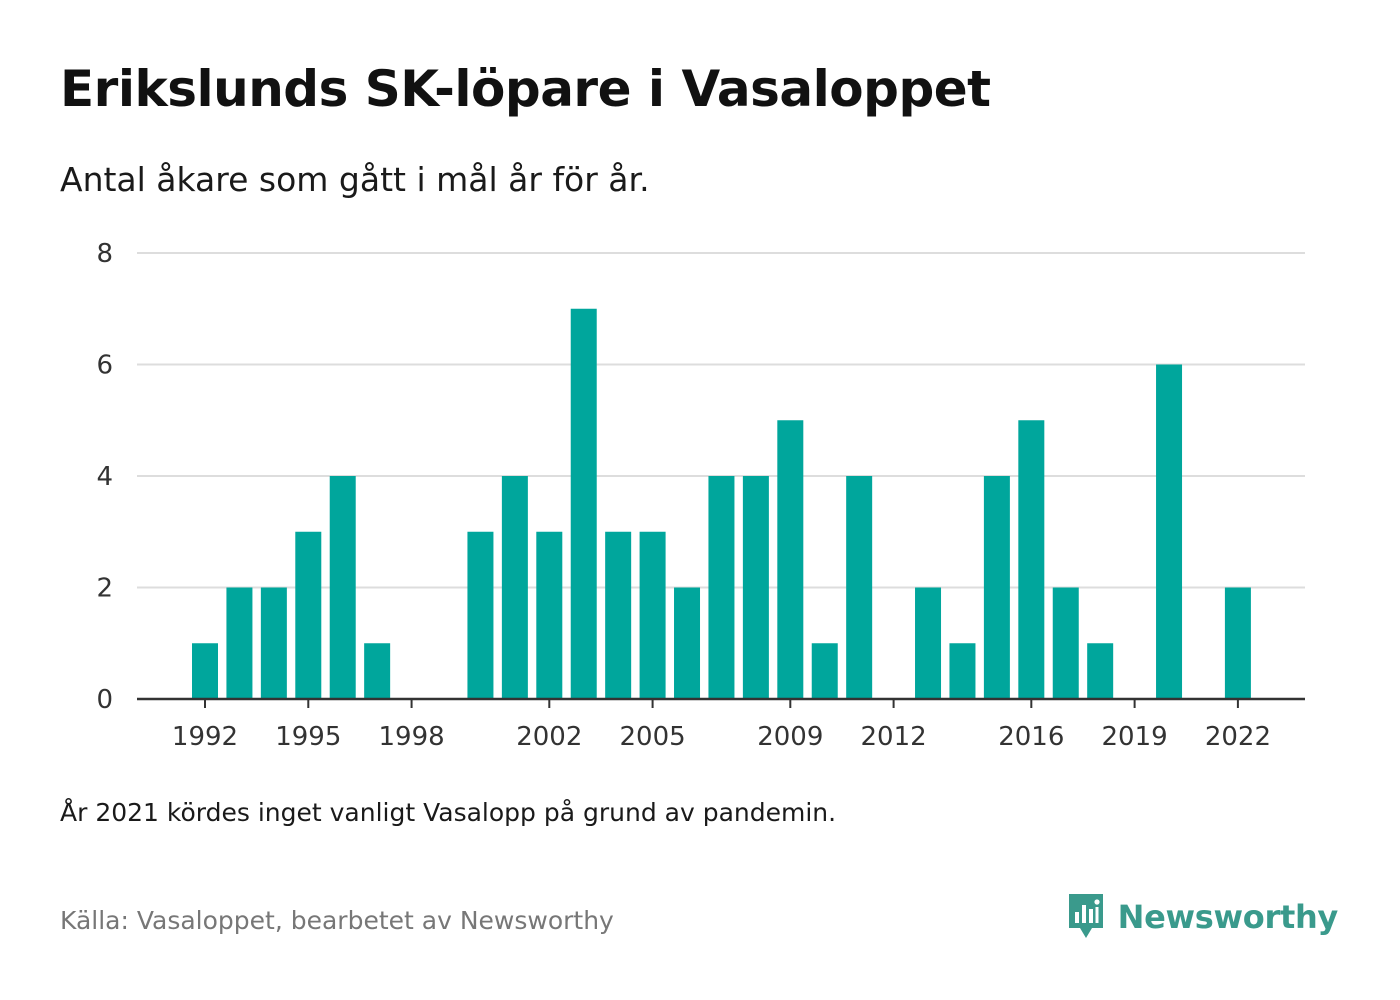 Image resolution: width=1400 pixels, height=1000 pixels. I want to click on bar-1995, so click(308, 615).